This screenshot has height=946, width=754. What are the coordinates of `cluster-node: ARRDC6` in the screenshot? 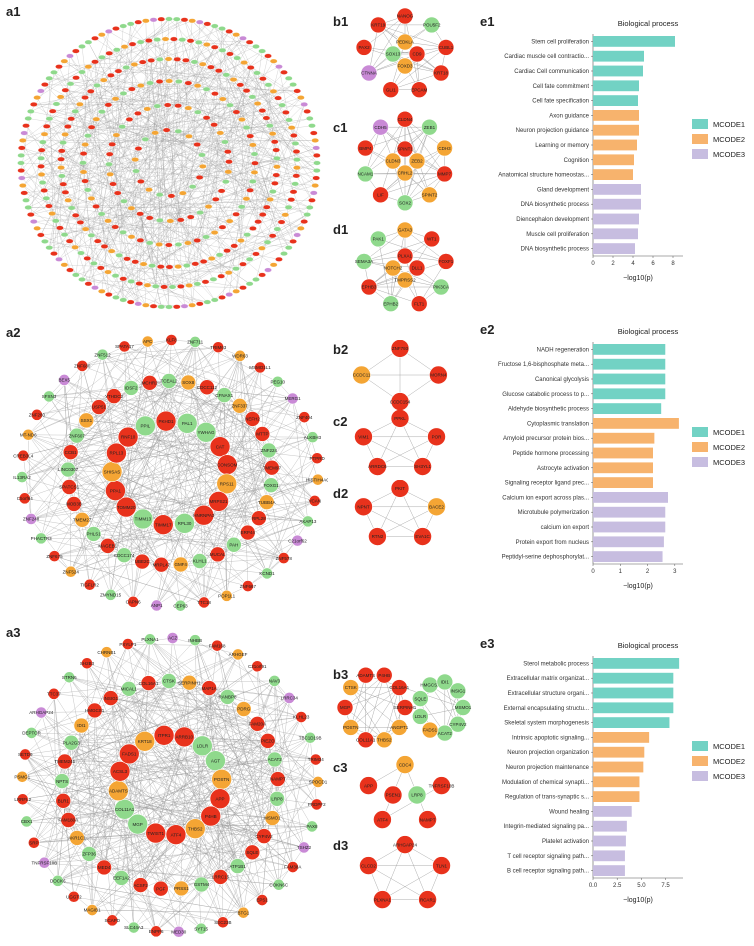 It's located at (377, 466).